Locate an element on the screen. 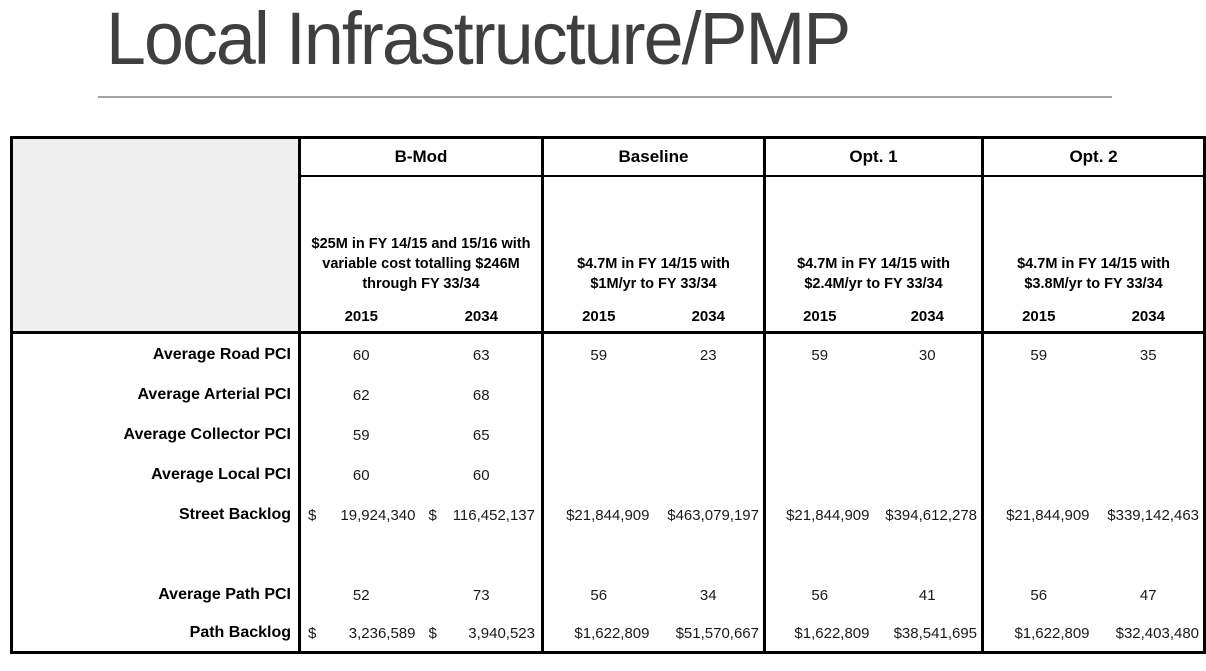  pci-value: 63 is located at coordinates (481, 355).